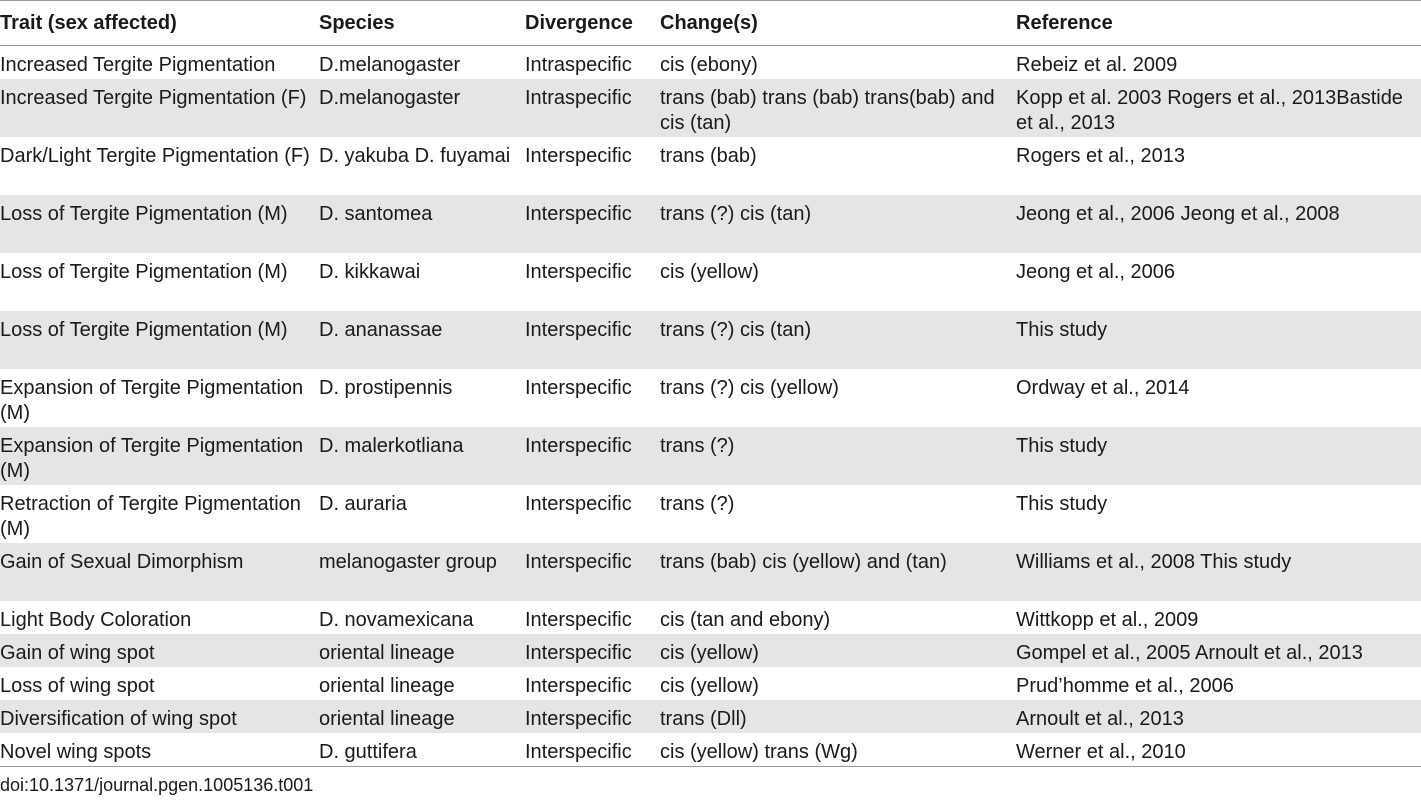 The height and width of the screenshot is (800, 1421). I want to click on cell-species: D. kikkawai, so click(370, 272).